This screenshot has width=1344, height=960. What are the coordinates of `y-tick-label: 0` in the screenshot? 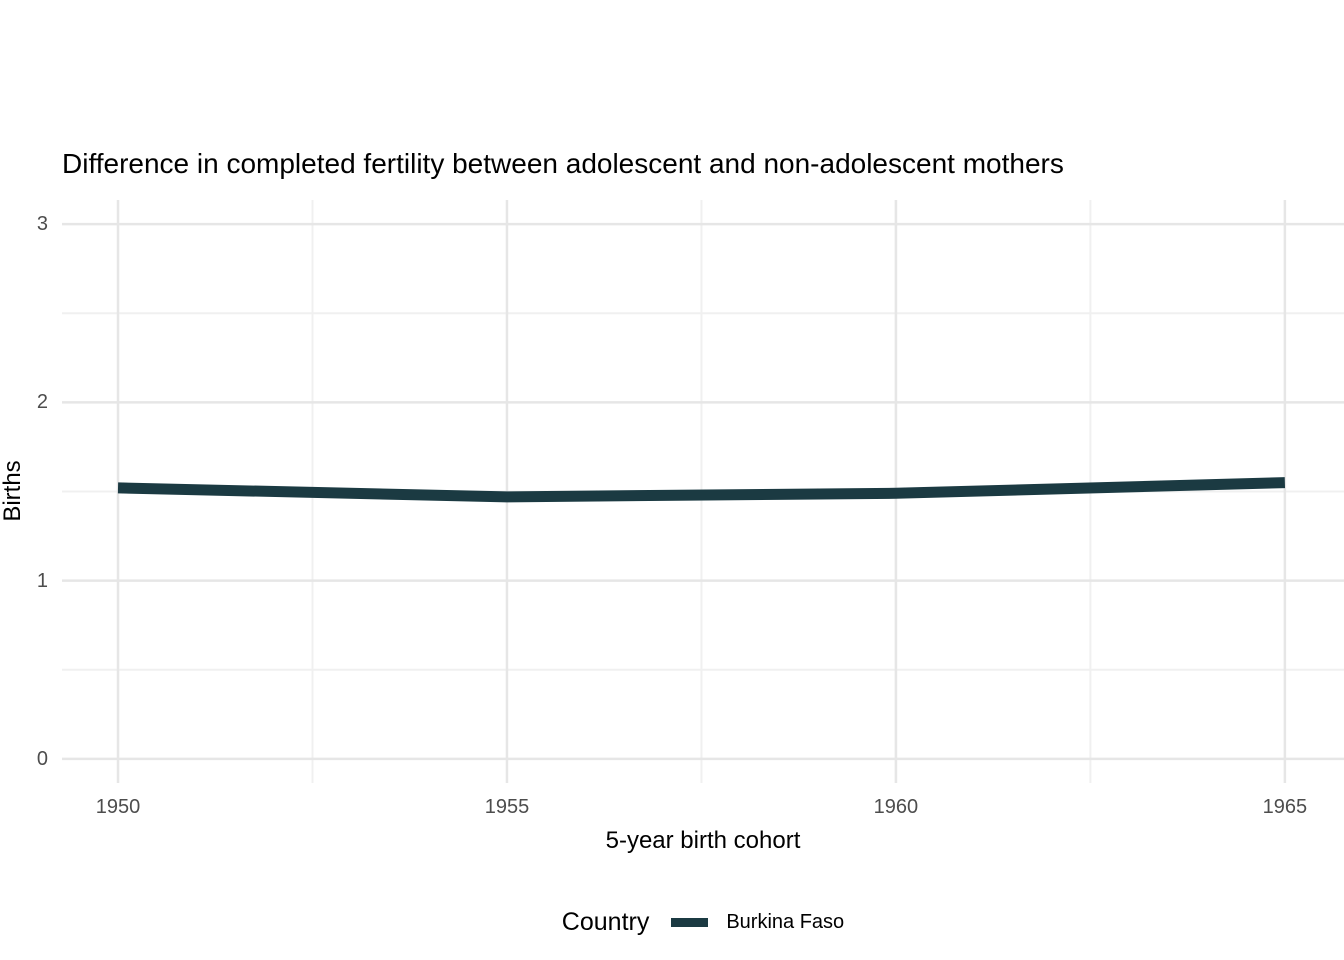 It's located at (42, 758).